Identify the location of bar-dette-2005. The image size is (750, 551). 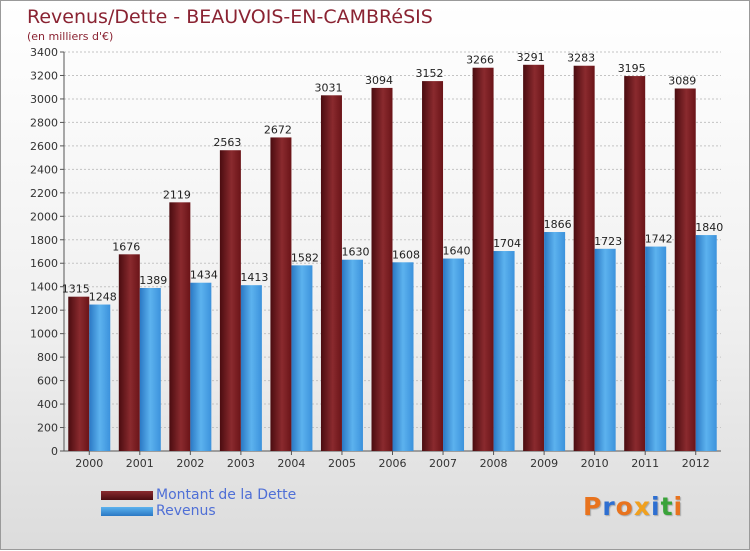
(331, 273).